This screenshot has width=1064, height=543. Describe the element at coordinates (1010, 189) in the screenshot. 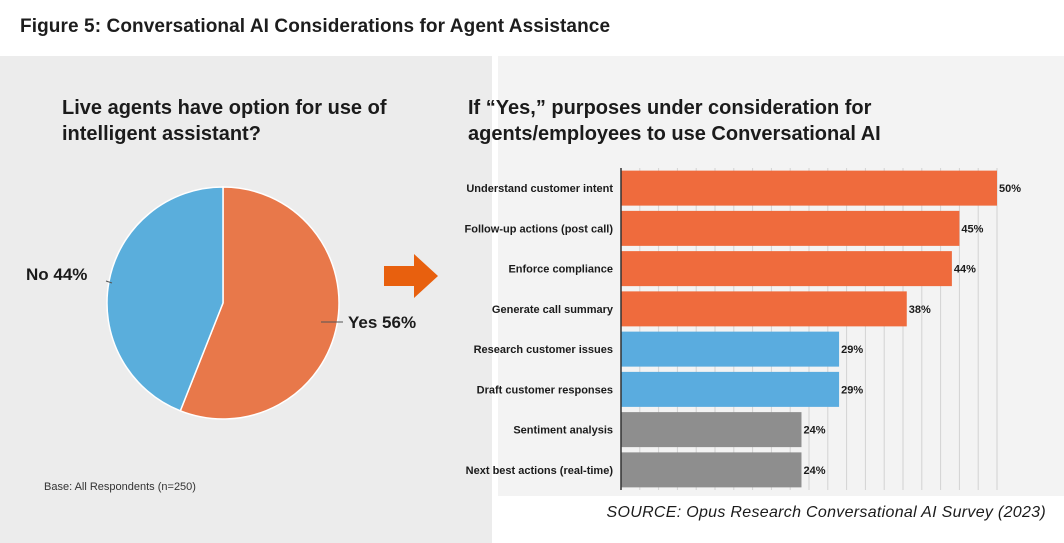

I see `value-label: 50%` at that location.